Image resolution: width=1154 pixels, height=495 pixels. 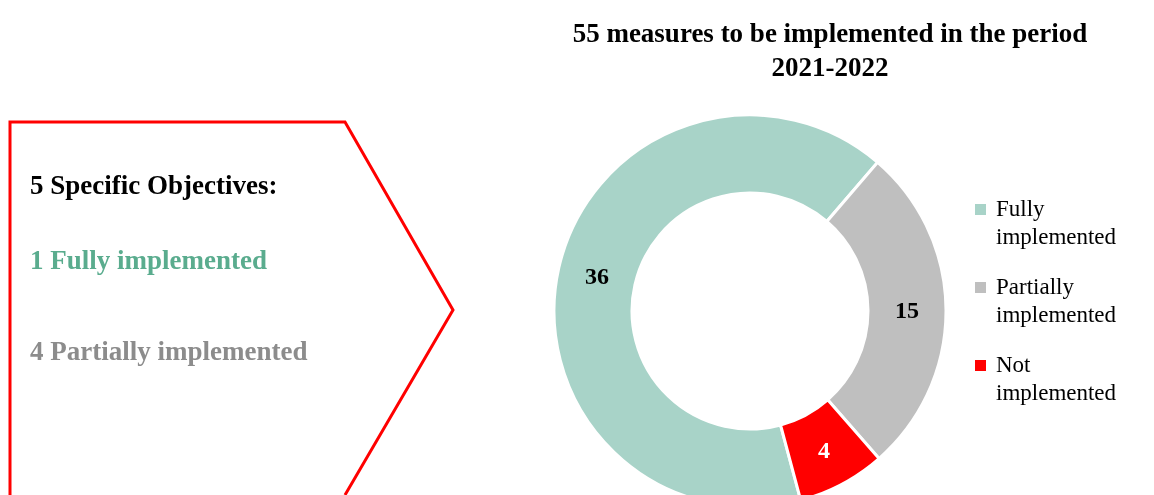 What do you see at coordinates (1057, 223) in the screenshot?
I see `legend-label: Fully implemented` at bounding box center [1057, 223].